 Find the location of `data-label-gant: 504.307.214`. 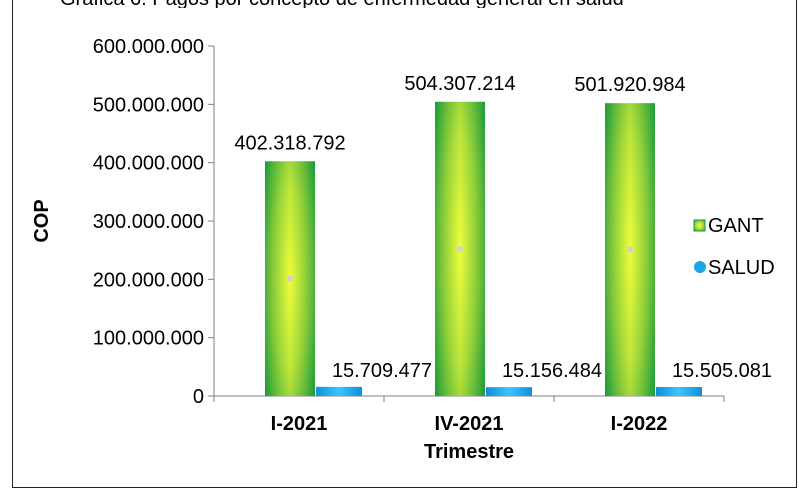

data-label-gant: 504.307.214 is located at coordinates (459, 84).